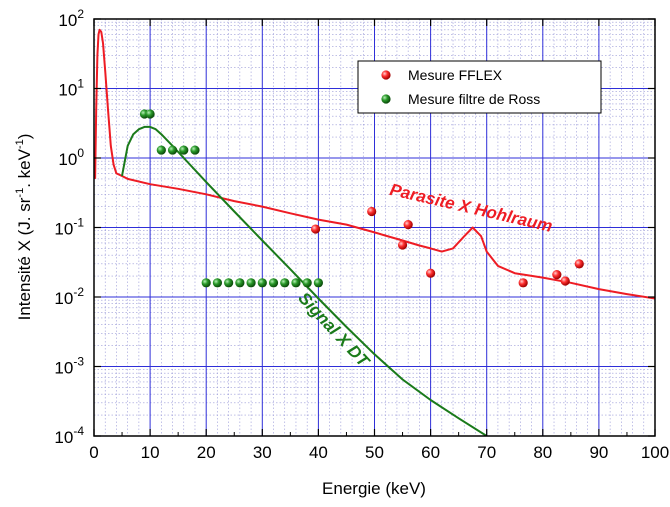 The width and height of the screenshot is (670, 507). What do you see at coordinates (69, 227) in the screenshot?
I see `y-tick-label: 10⁻¹` at bounding box center [69, 227].